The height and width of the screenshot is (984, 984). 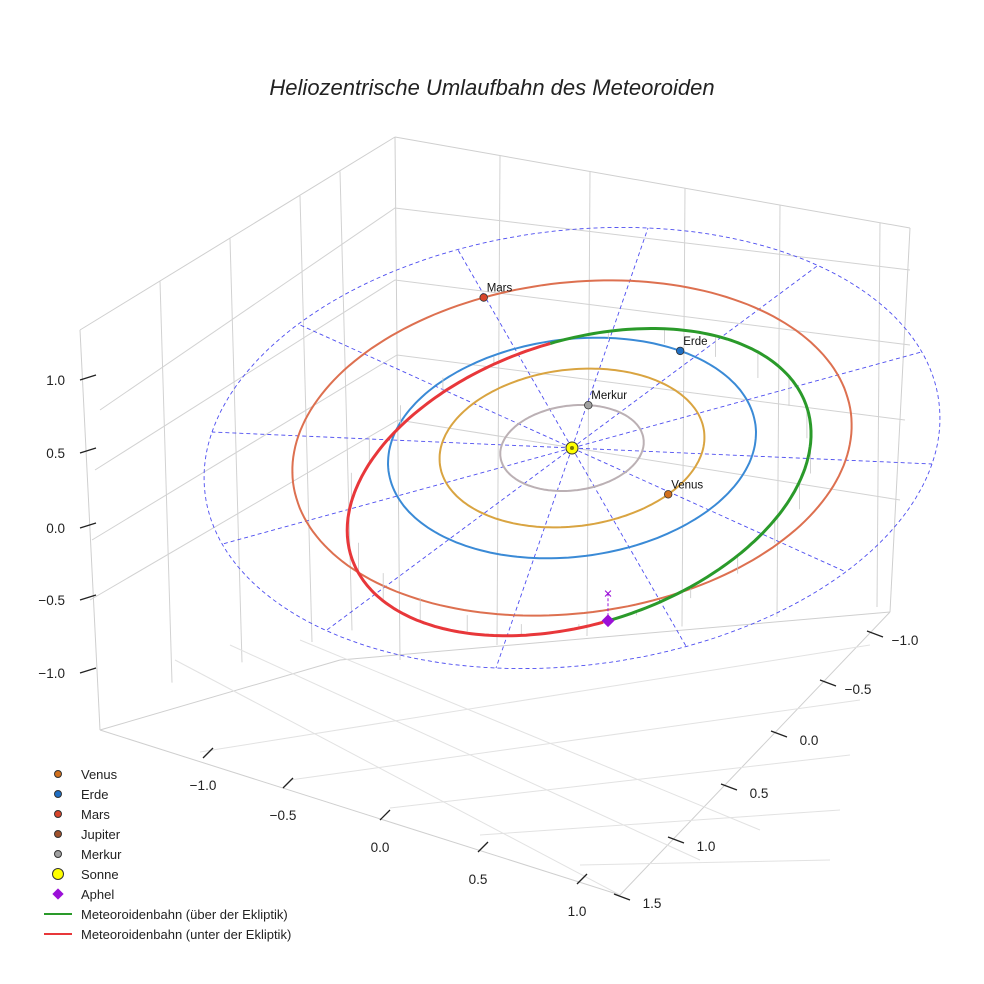 I want to click on legend-item: Meteoroidenbahn (unter der Ekliptik), so click(x=164, y=934).